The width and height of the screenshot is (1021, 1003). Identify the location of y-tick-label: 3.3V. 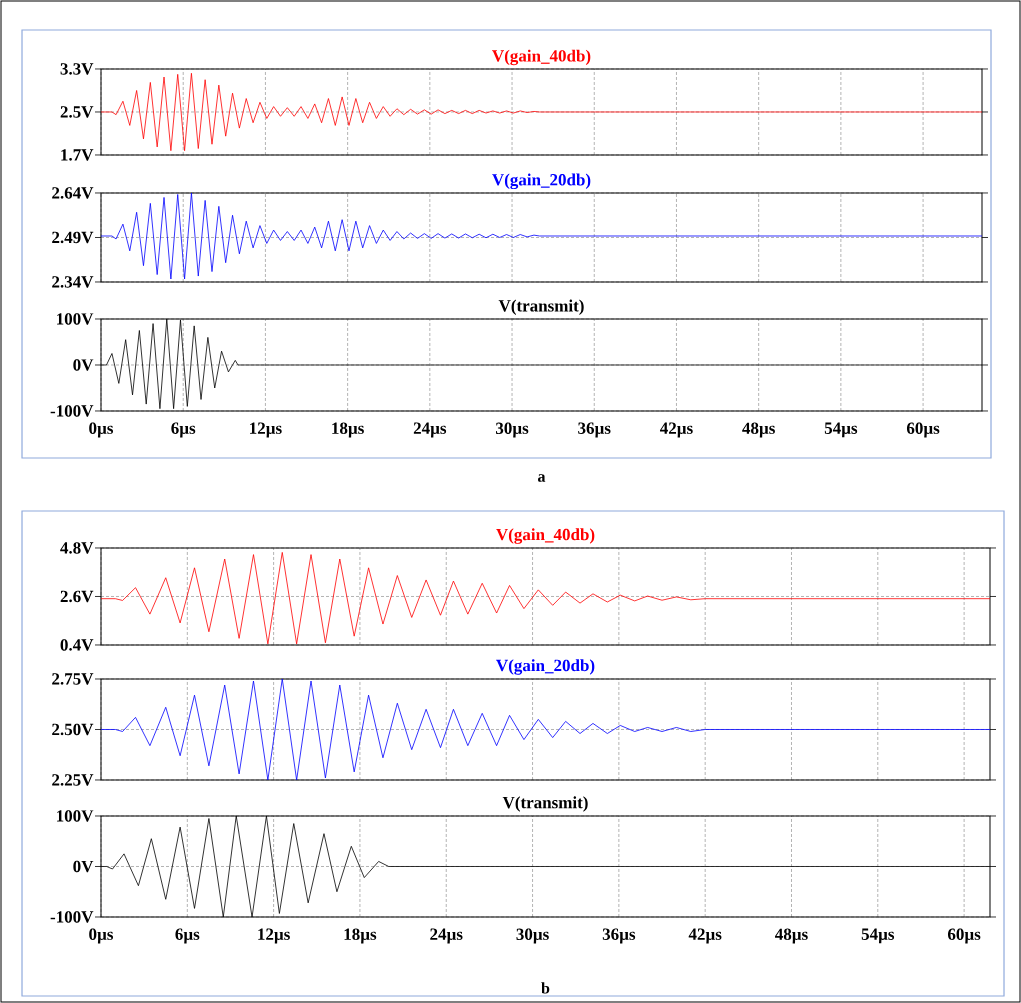
(77, 69).